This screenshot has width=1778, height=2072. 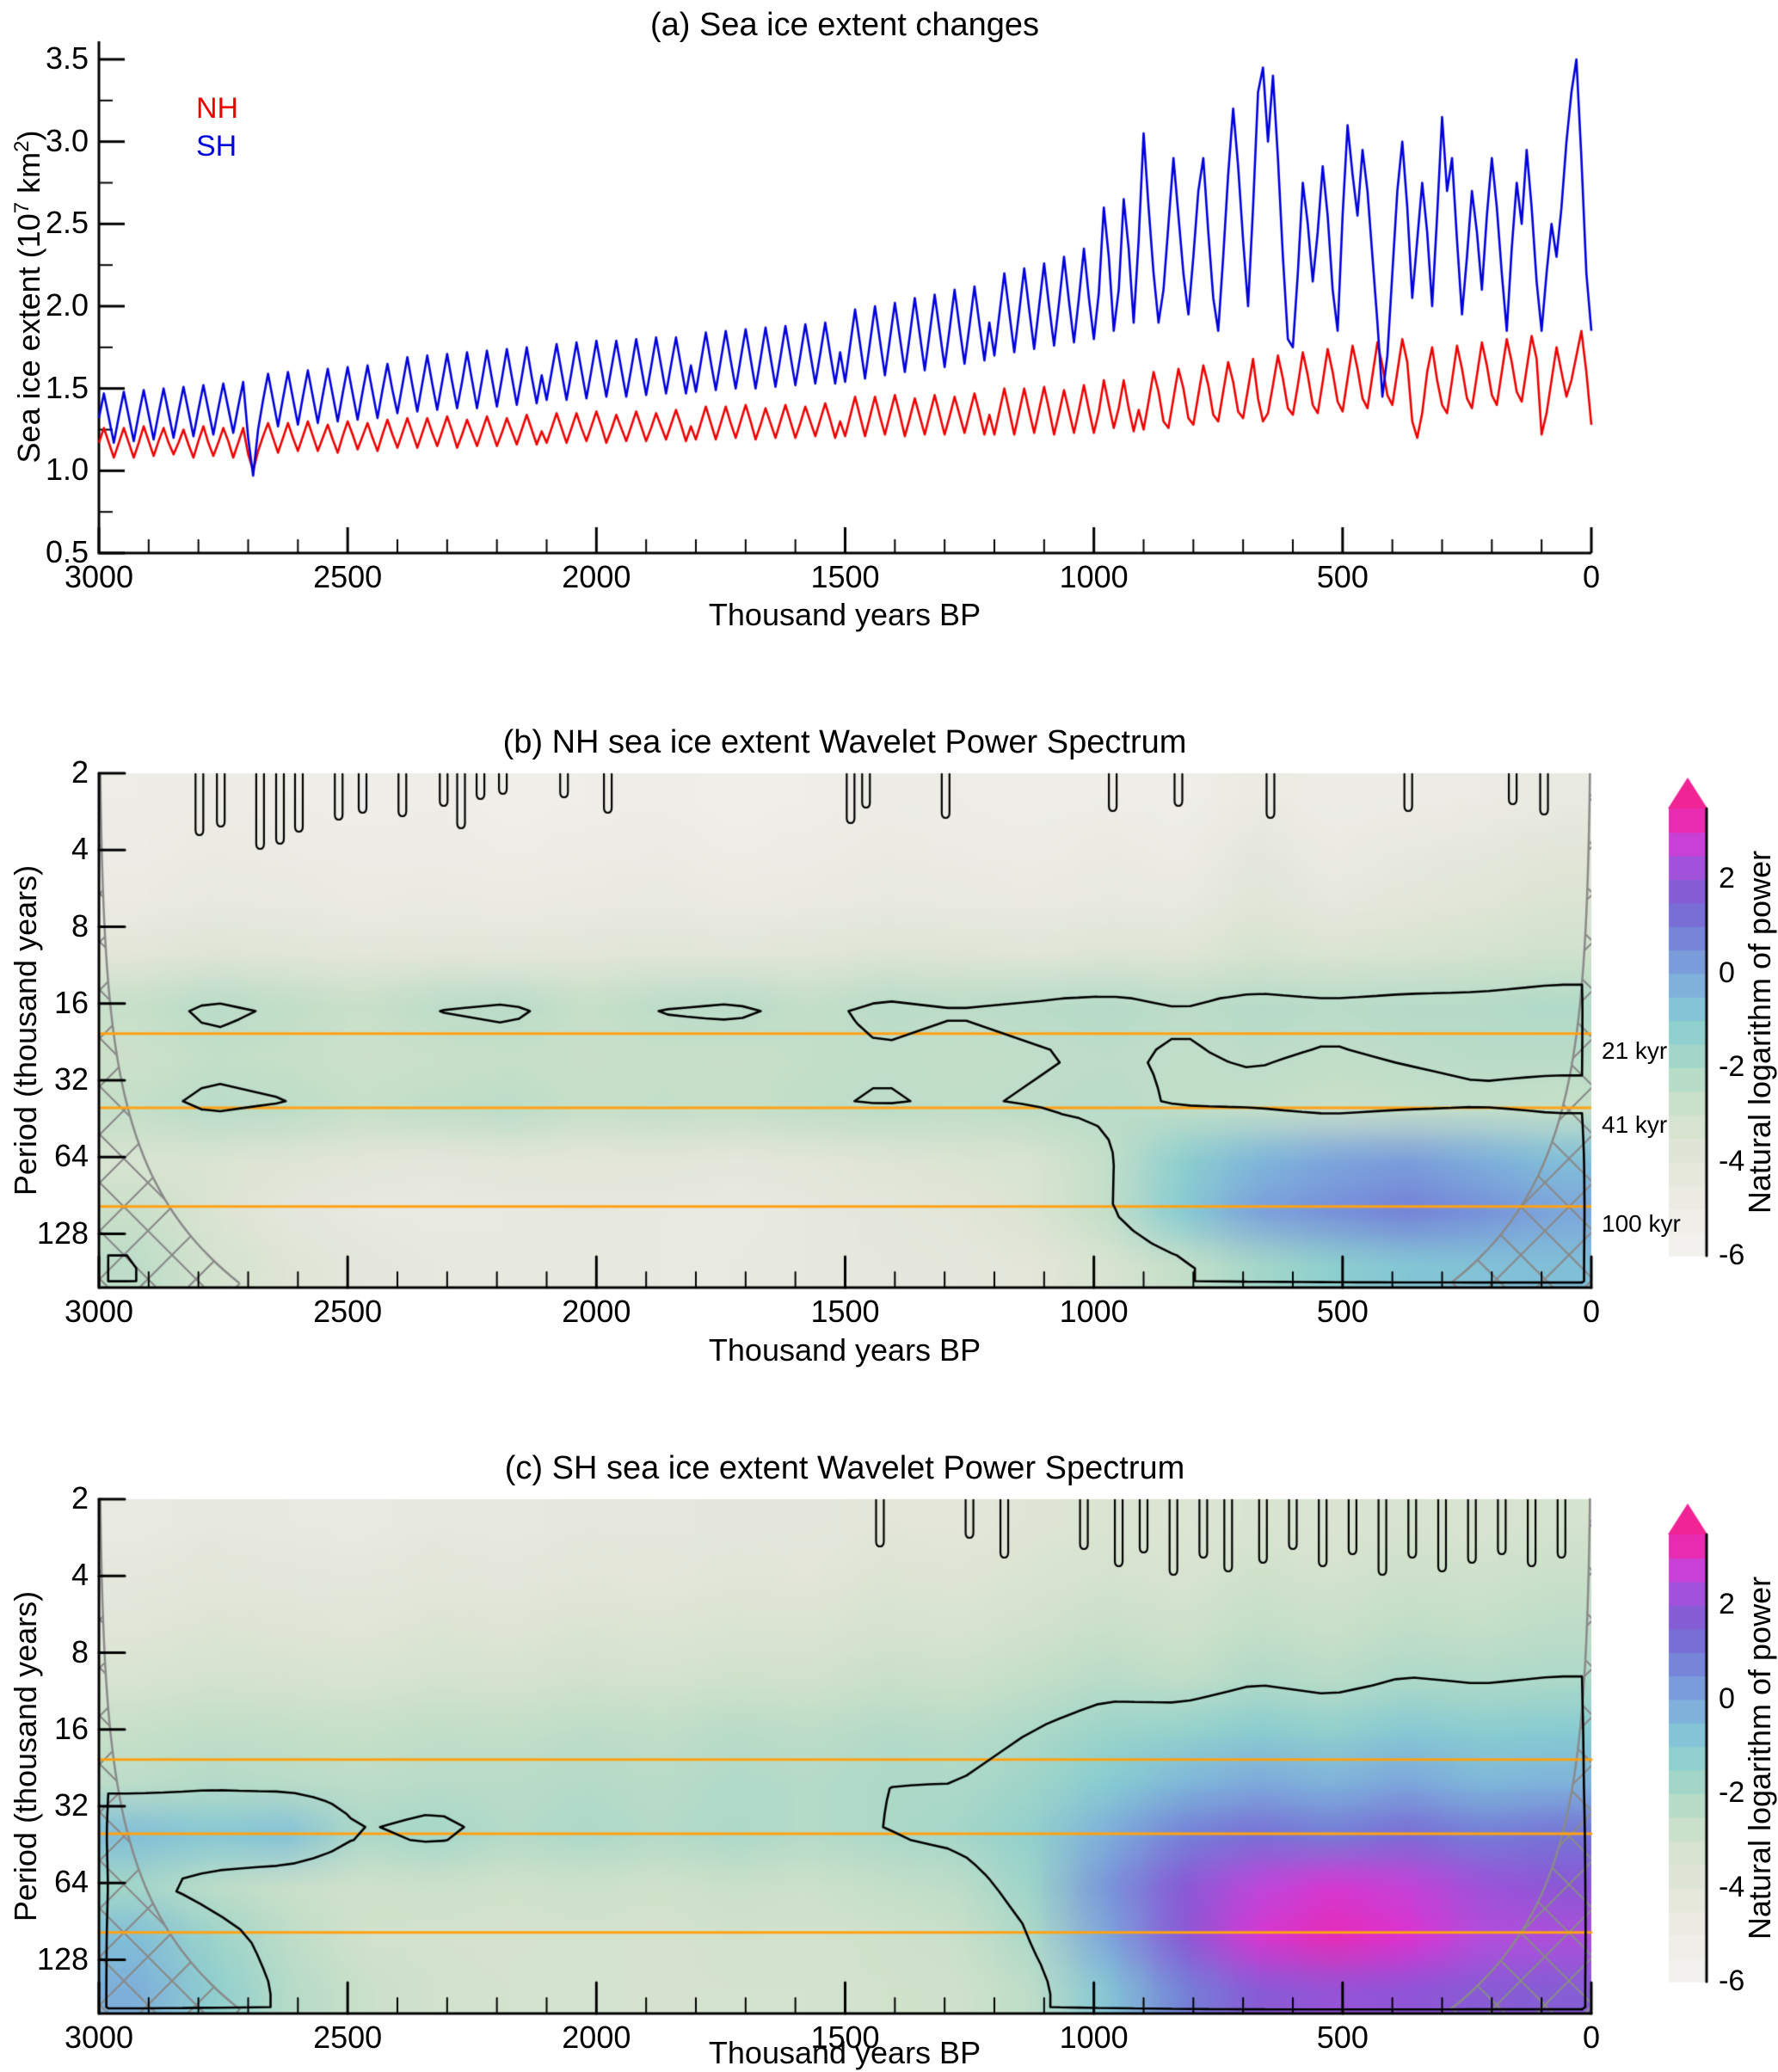 What do you see at coordinates (844, 1350) in the screenshot?
I see `panel-b-xlabel: Thousand years BP` at bounding box center [844, 1350].